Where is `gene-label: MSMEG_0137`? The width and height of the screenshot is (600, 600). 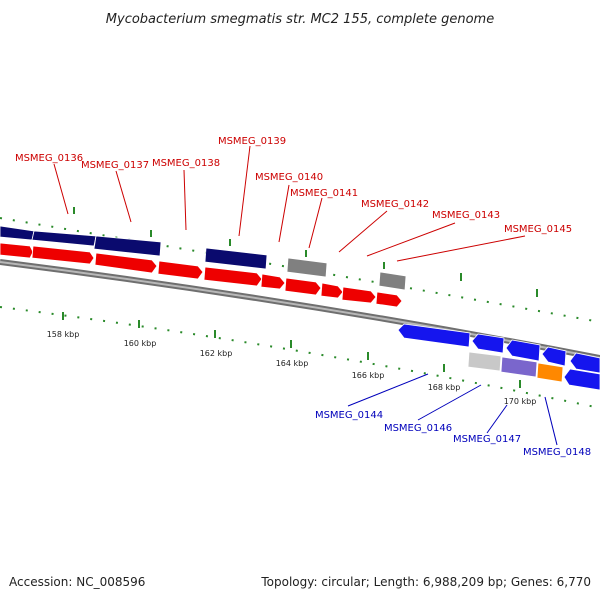
gene-label: MSMEG_0137 is located at coordinates (115, 165).